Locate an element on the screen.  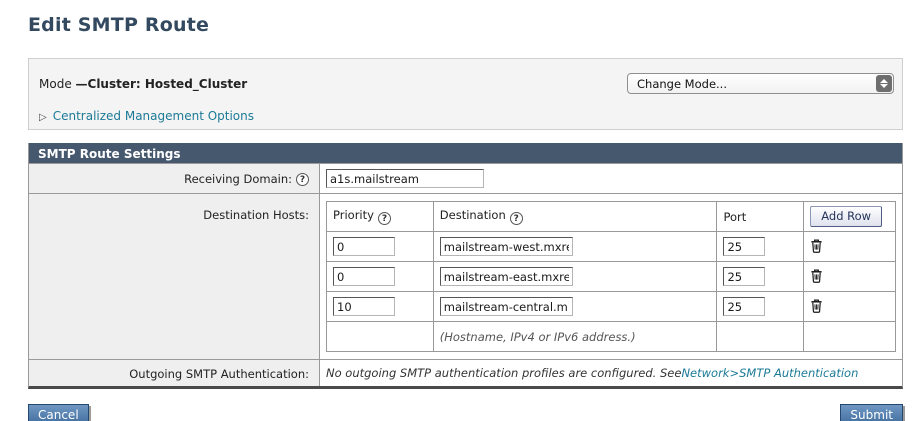
smtp-authentication-link: SMTP Authentication is located at coordinates (799, 373).